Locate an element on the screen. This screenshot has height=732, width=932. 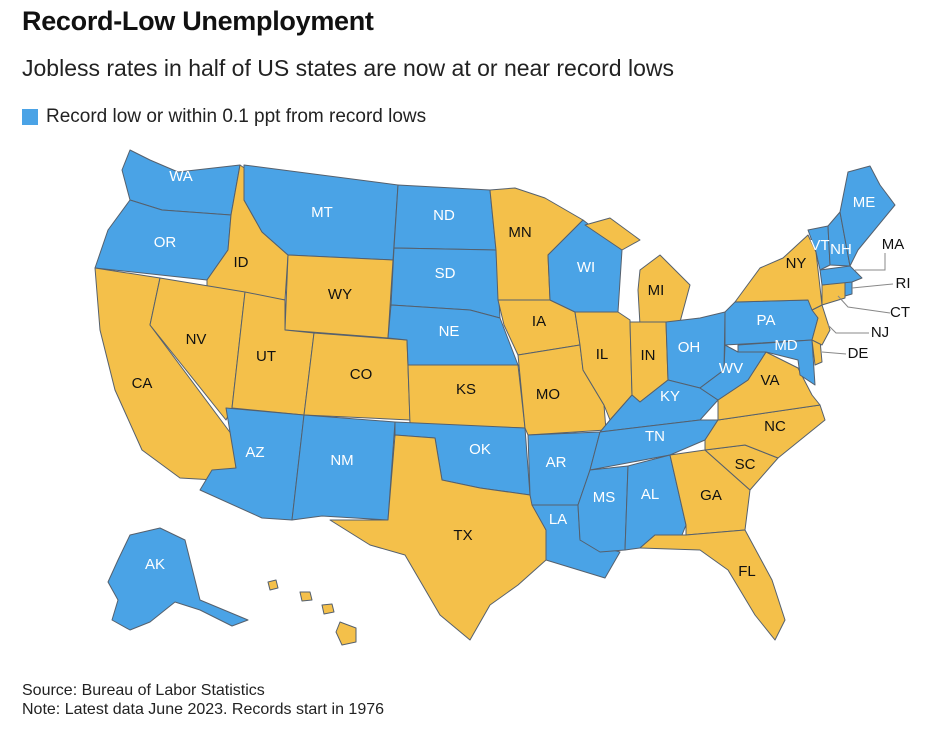
state-label-ia: IA is located at coordinates (539, 321).